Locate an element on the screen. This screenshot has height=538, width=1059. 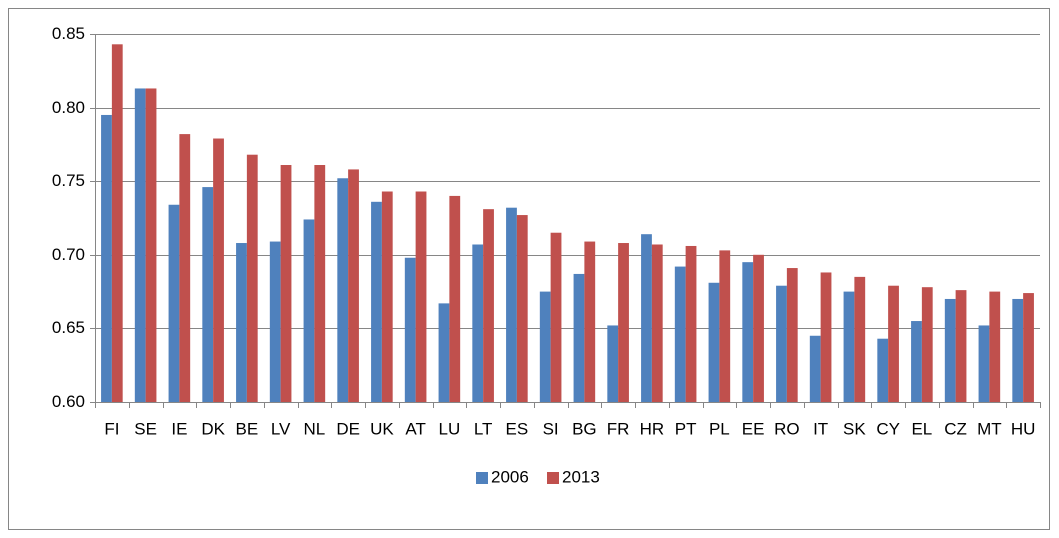
y-tick-label: 0.60 is located at coordinates (68, 401).